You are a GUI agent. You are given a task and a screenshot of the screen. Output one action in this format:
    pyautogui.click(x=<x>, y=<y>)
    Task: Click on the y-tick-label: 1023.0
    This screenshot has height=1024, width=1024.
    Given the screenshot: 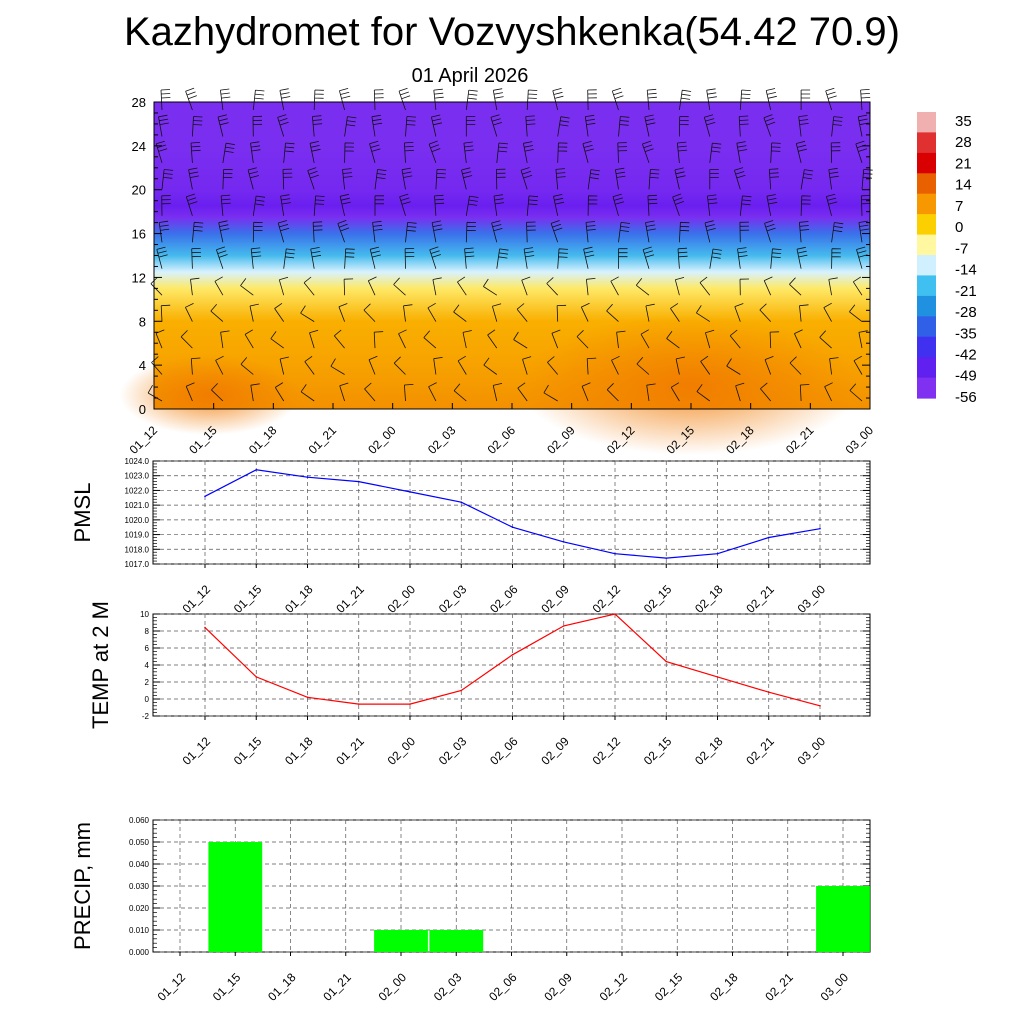 What is the action you would take?
    pyautogui.click(x=137, y=476)
    